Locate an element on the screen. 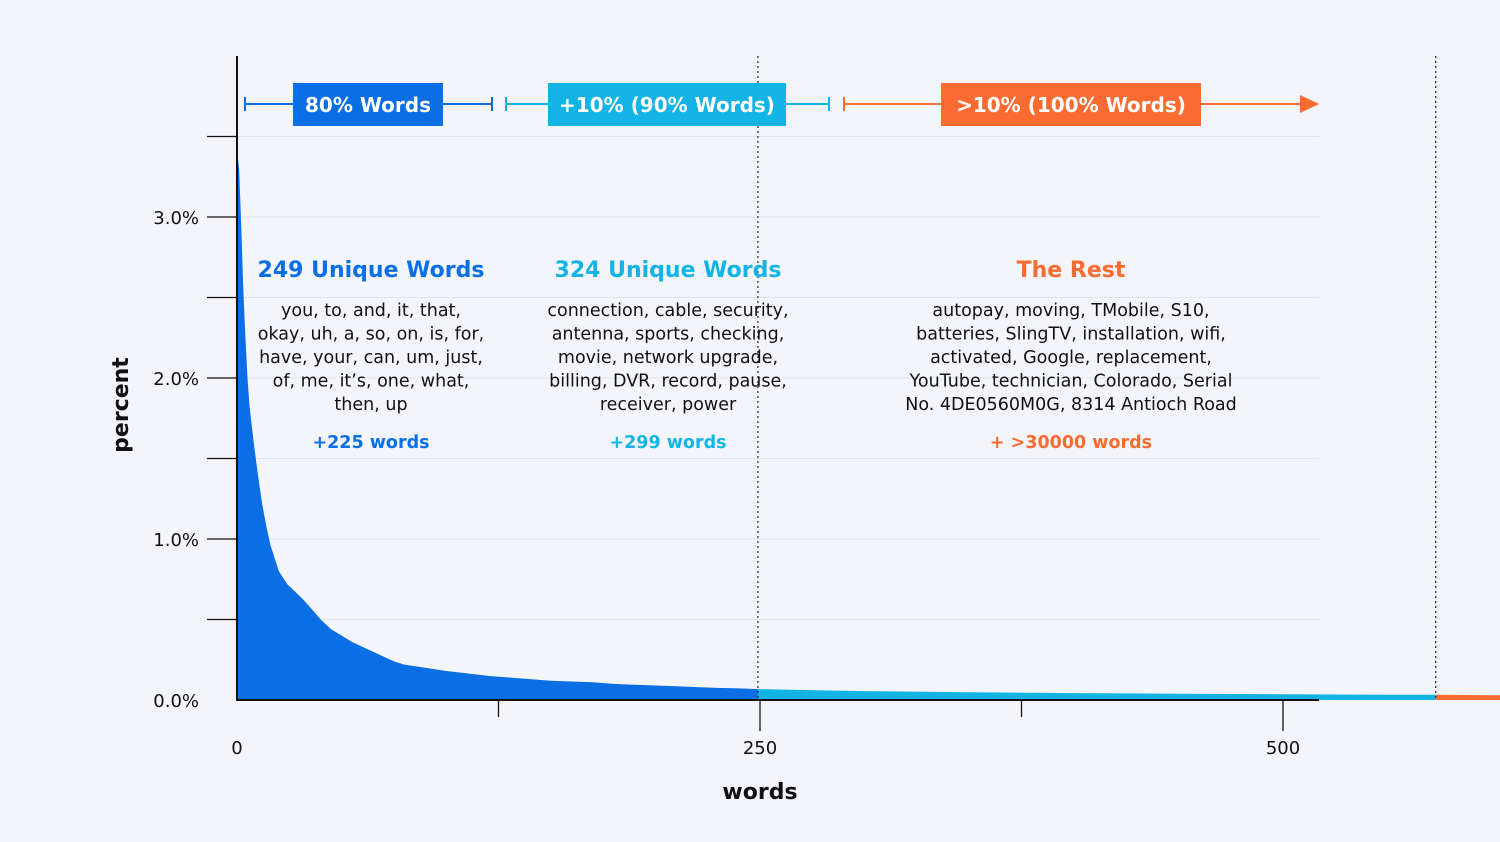 The image size is (1500, 842). y-tick-label: 1.0% is located at coordinates (176, 540).